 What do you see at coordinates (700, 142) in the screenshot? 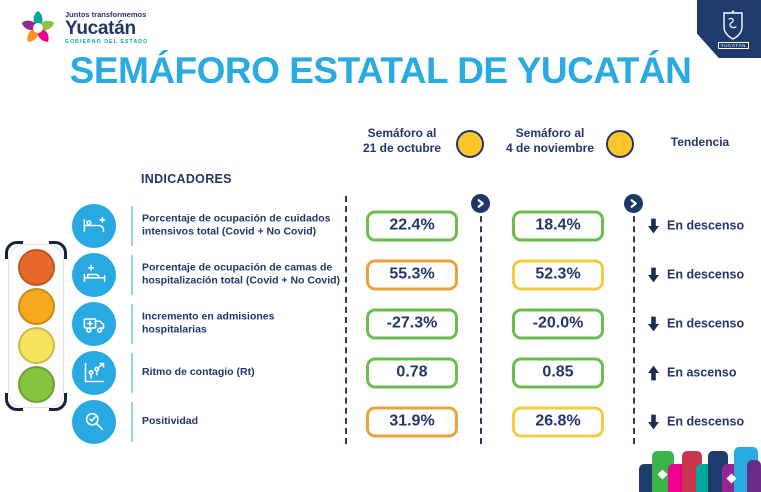
I see `column-header-tendencia: Tendencia` at bounding box center [700, 142].